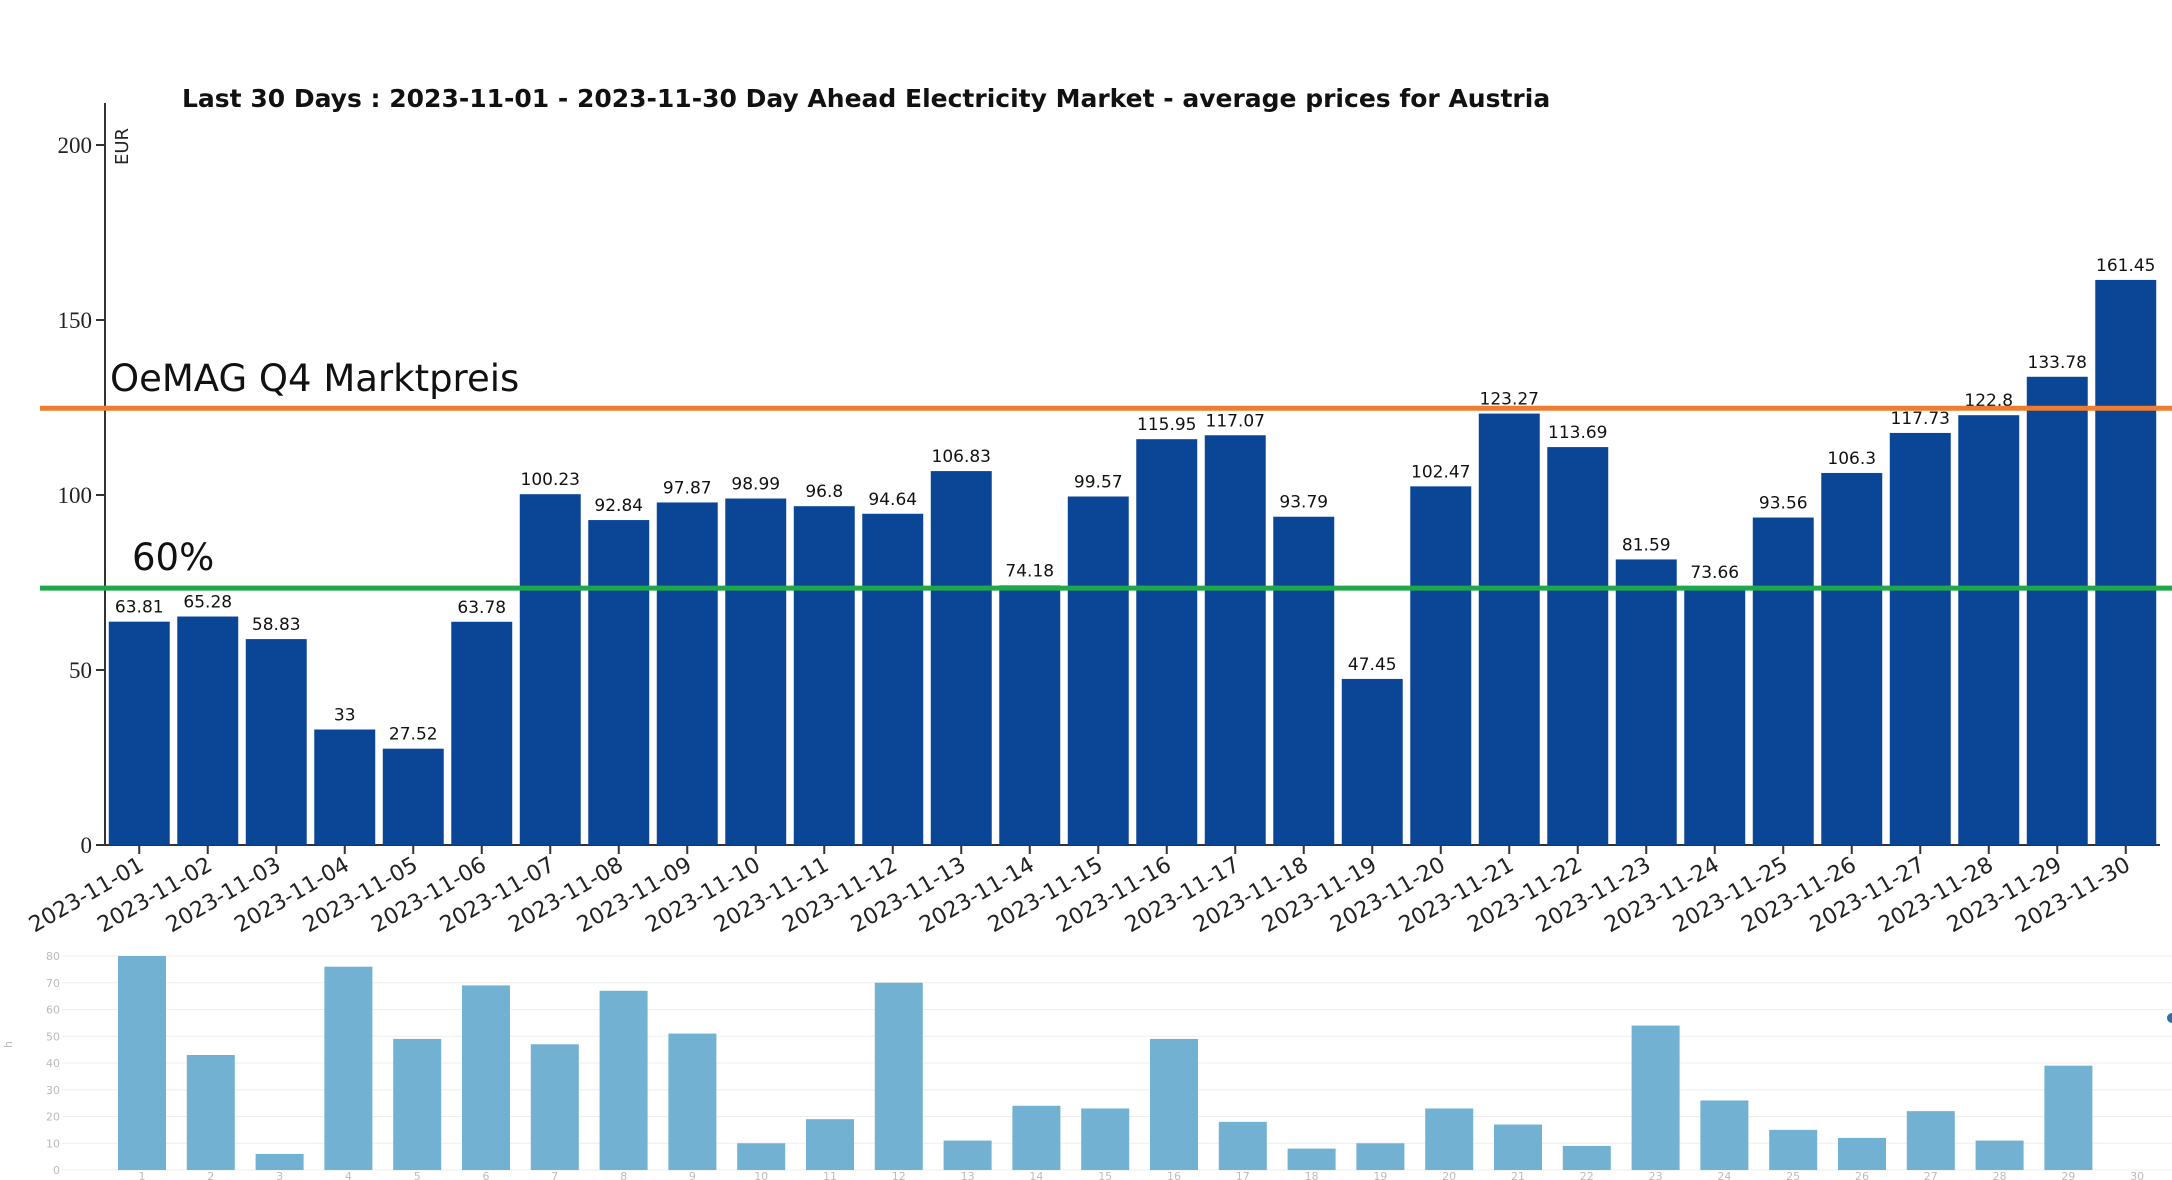  I want to click on sub-y-tick-label: 60, so click(53, 1010).